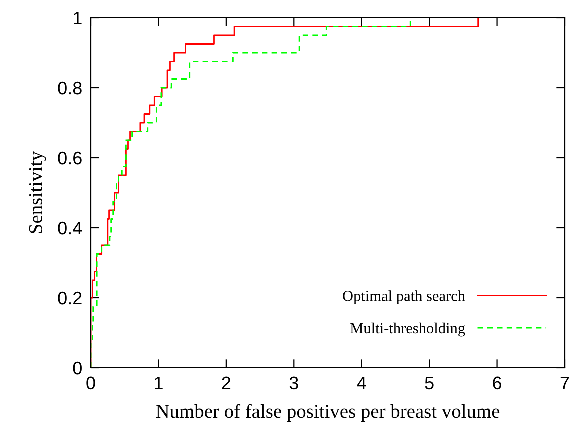 The height and width of the screenshot is (426, 571). Describe the element at coordinates (497, 383) in the screenshot. I see `x-tick-label: 6` at that location.